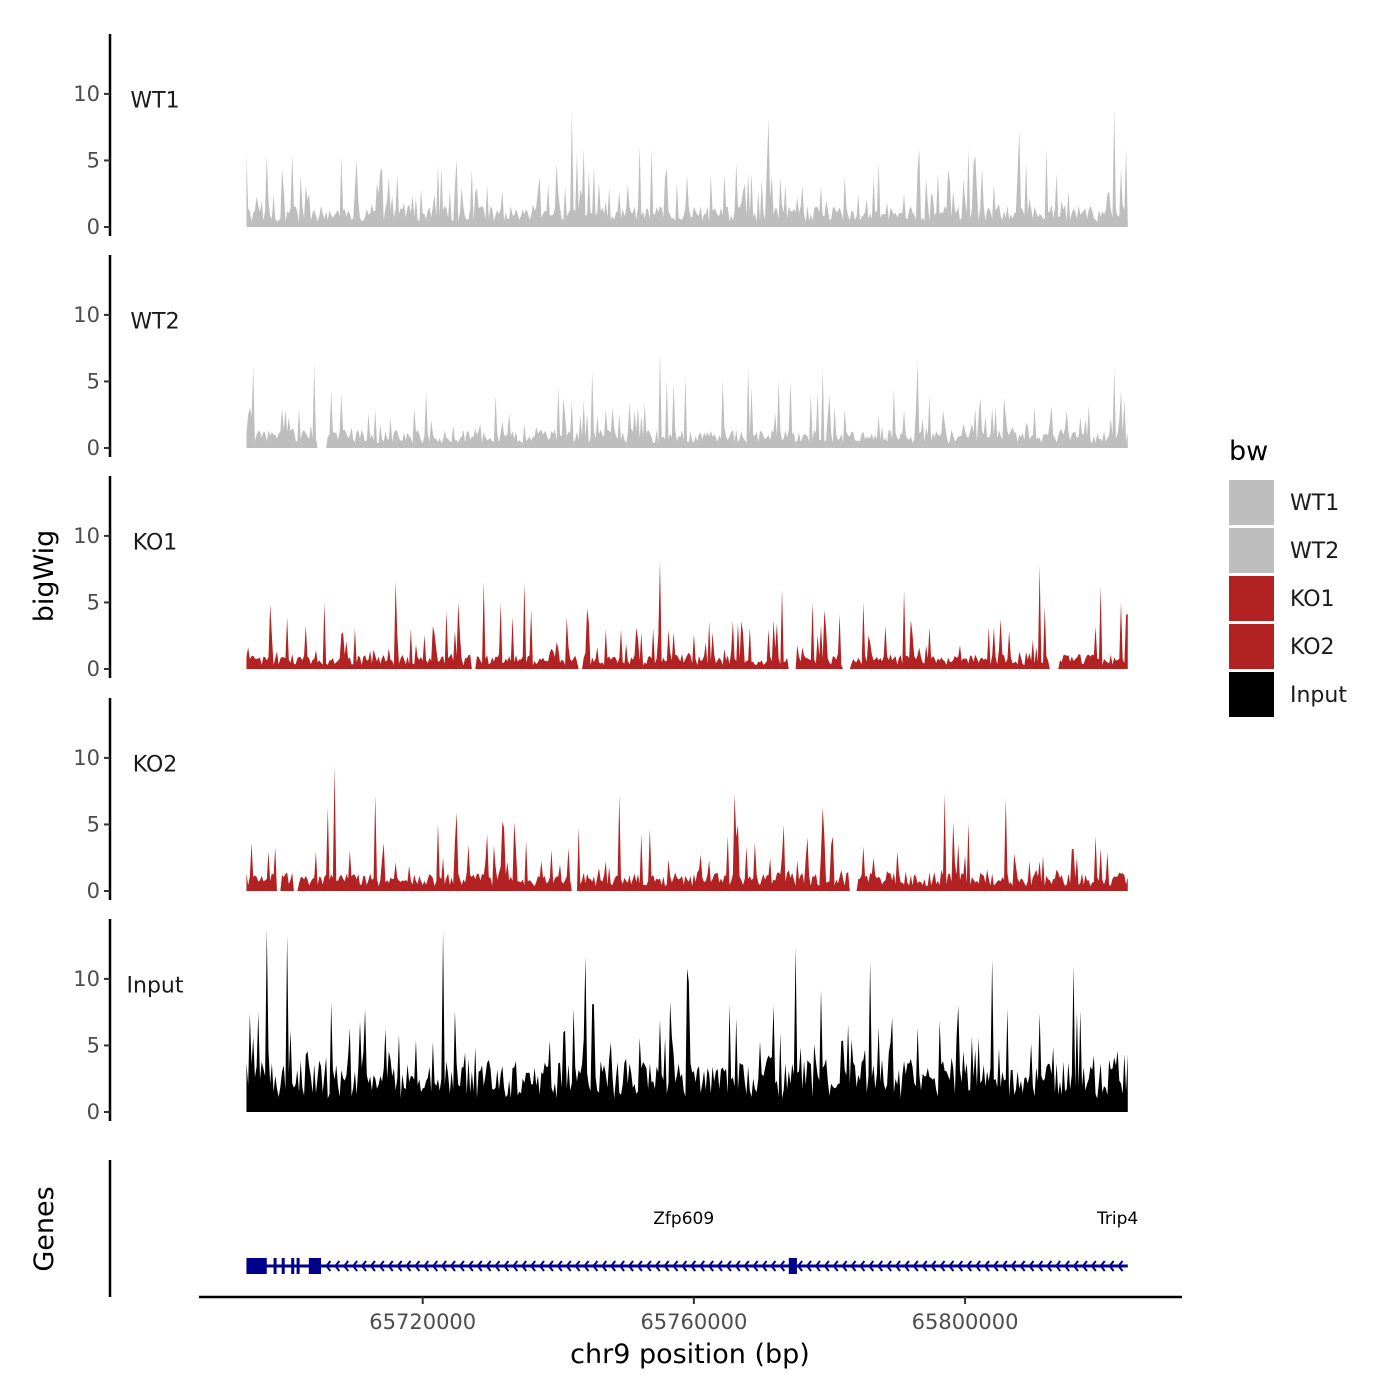 The width and height of the screenshot is (1400, 1400). What do you see at coordinates (690, 1354) in the screenshot?
I see `x-axis-title: chr9 position (bp)` at bounding box center [690, 1354].